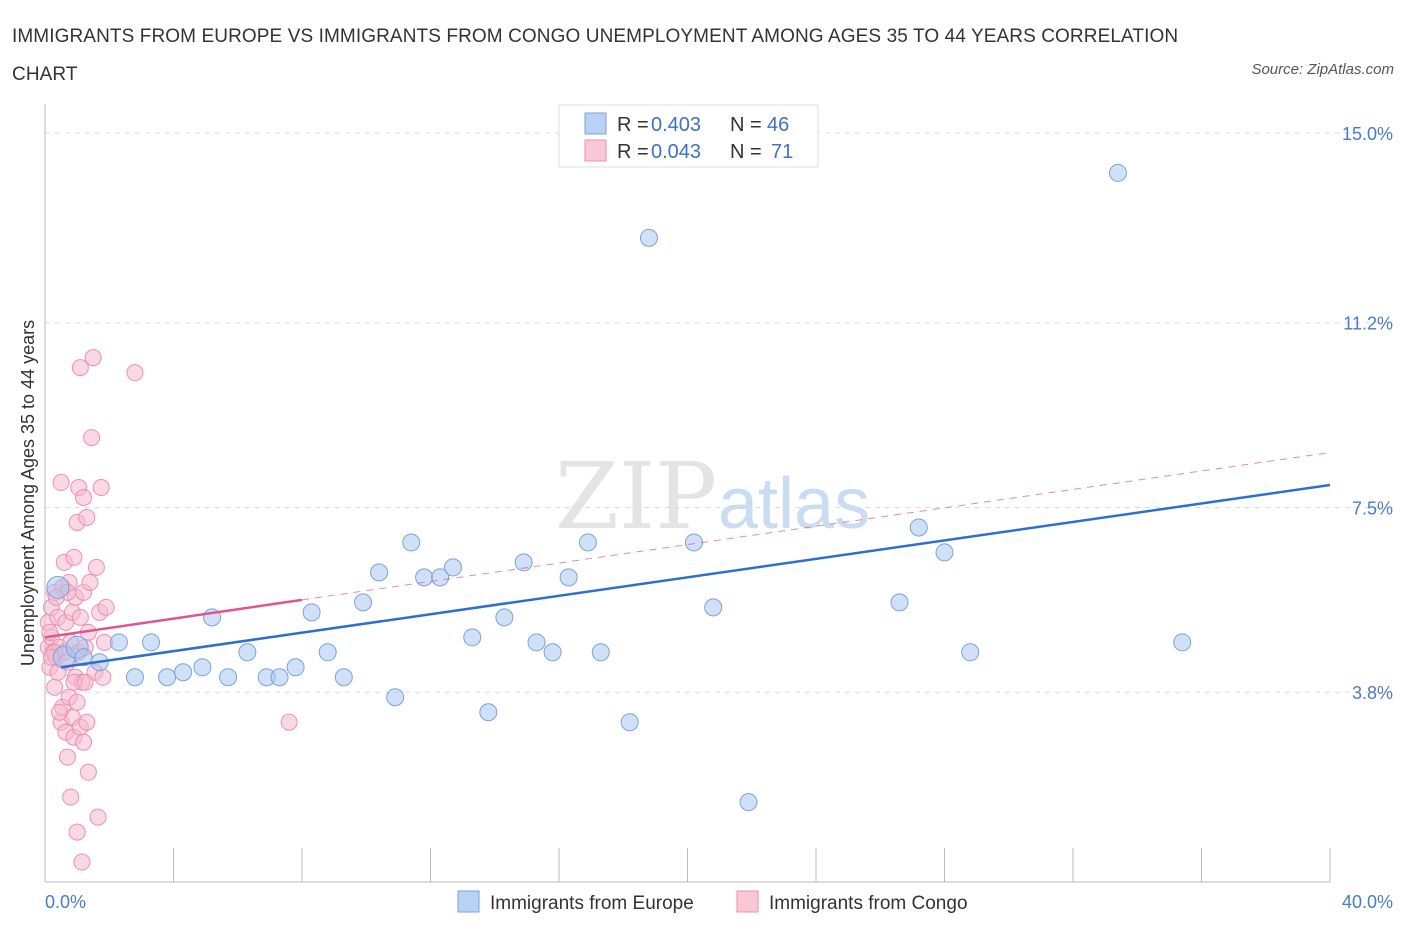 The width and height of the screenshot is (1406, 930). Describe the element at coordinates (633, 152) in the screenshot. I see `legend-congo-r-label: R =` at that location.